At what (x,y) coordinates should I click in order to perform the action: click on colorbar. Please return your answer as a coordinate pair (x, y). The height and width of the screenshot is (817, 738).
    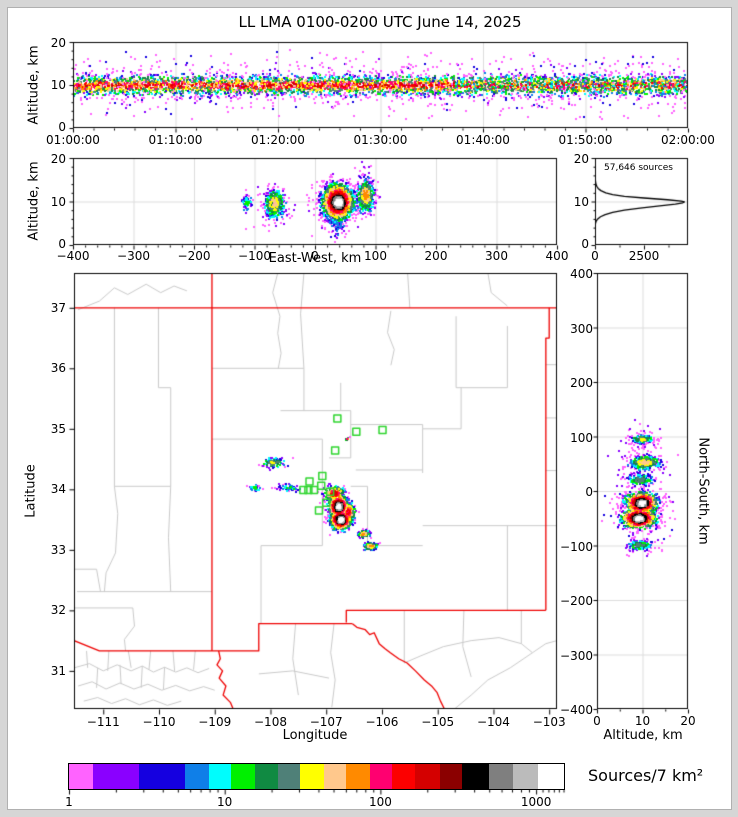
    Looking at the image, I should click on (316, 776).